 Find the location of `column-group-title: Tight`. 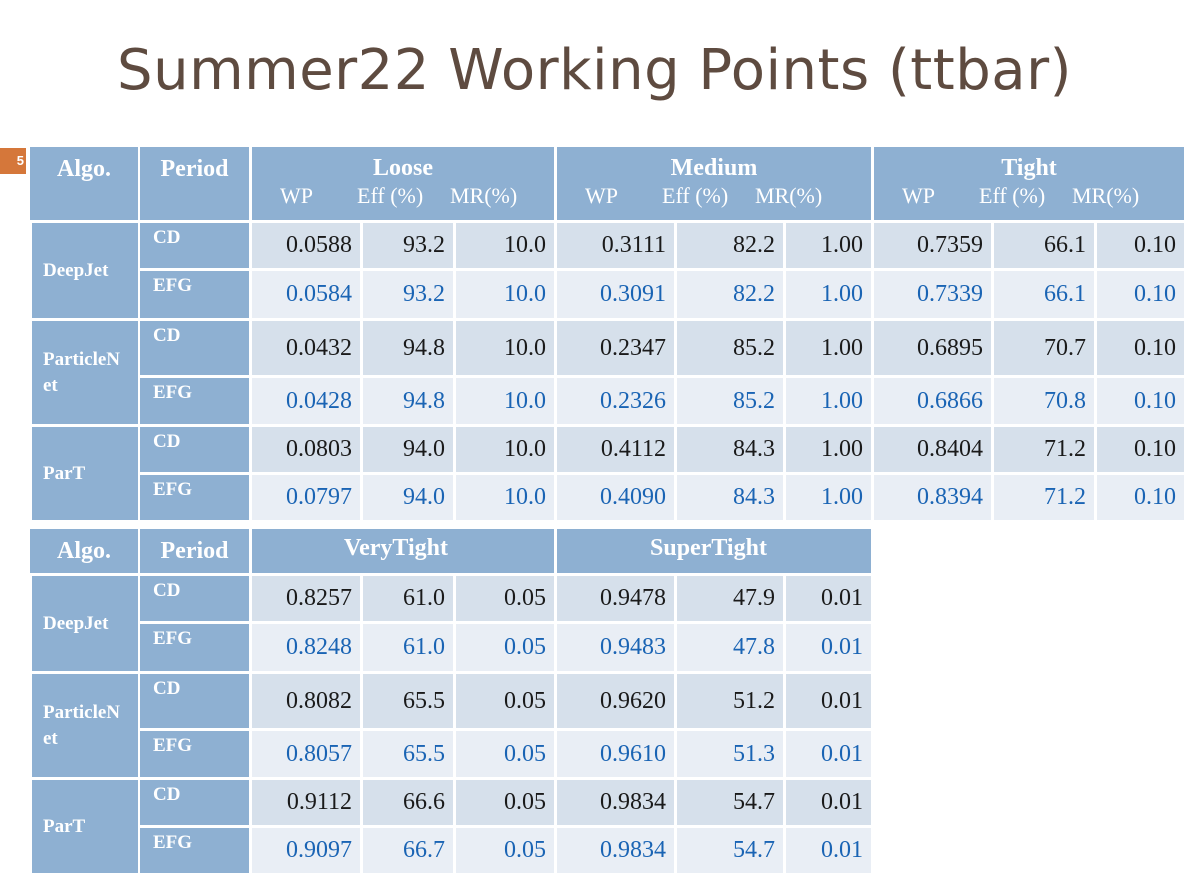

column-group-title: Tight is located at coordinates (1029, 168).